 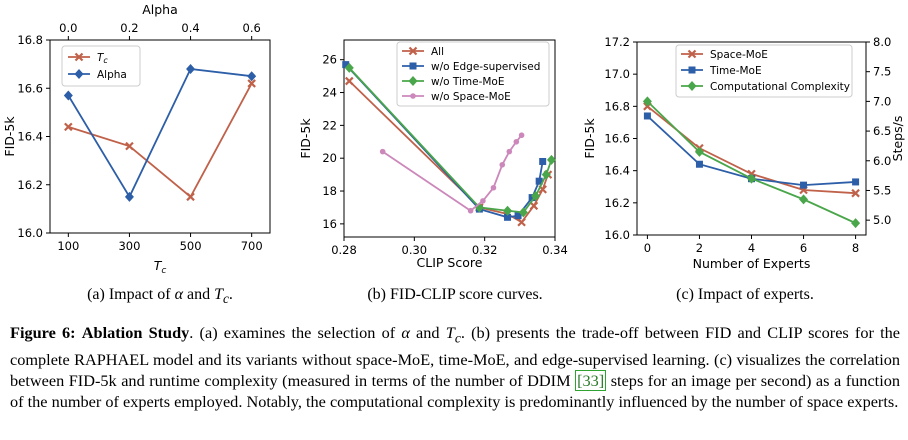 What do you see at coordinates (555, 250) in the screenshot?
I see `x-tick-label: 0.34` at bounding box center [555, 250].